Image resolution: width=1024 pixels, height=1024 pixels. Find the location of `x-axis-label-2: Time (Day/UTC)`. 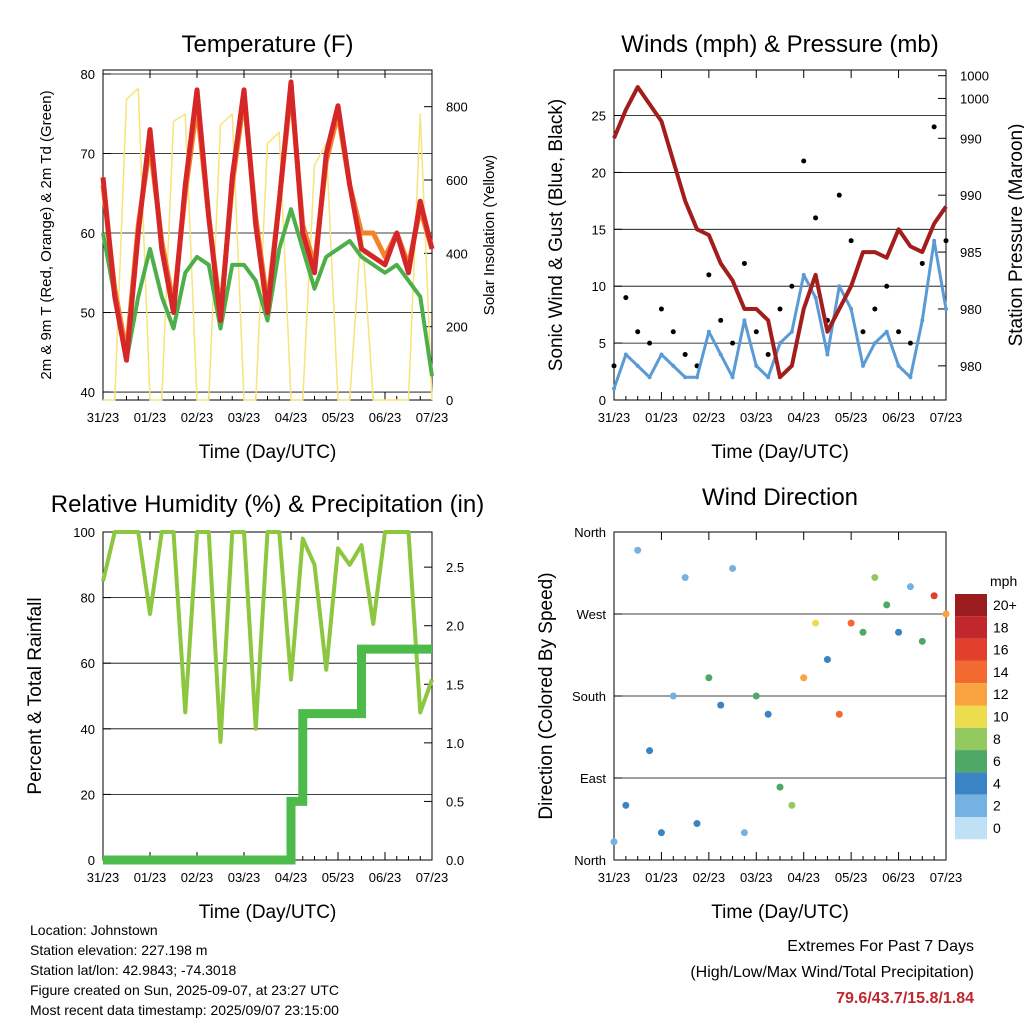

x-axis-label-2: Time (Day/UTC) is located at coordinates (268, 912).